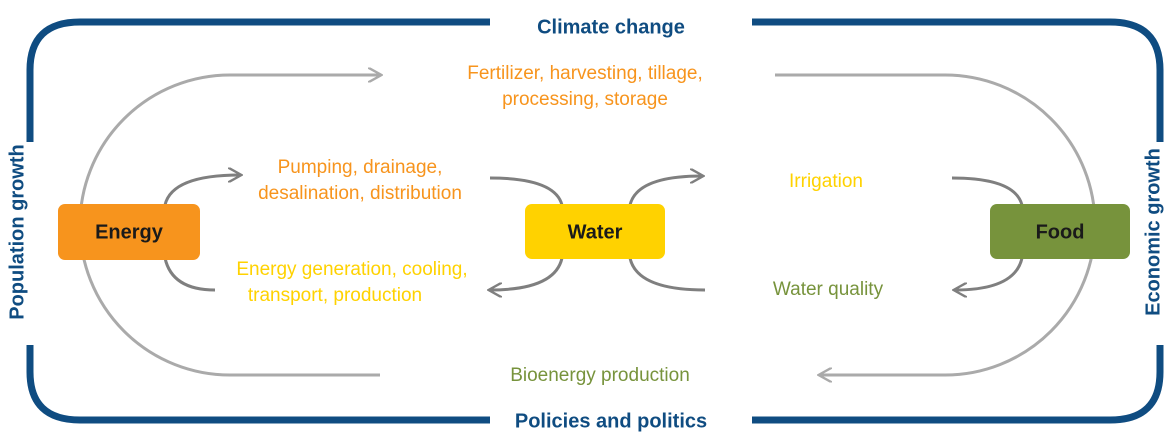 This screenshot has height=434, width=1172. I want to click on frame-bottom-label: Policies and politics, so click(611, 421).